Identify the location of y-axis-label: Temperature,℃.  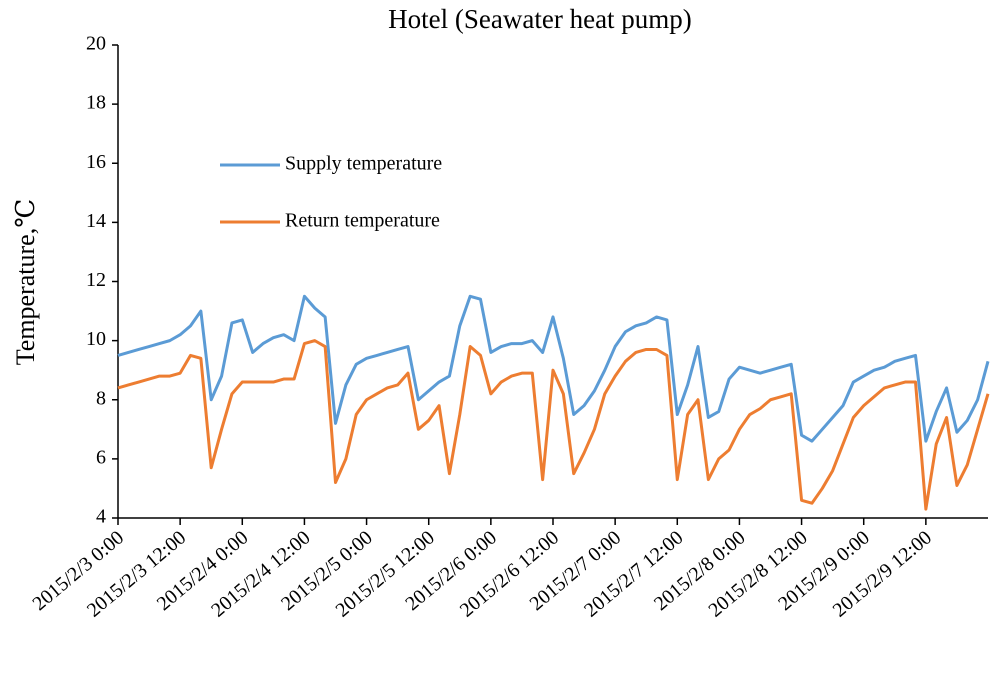
(25, 282).